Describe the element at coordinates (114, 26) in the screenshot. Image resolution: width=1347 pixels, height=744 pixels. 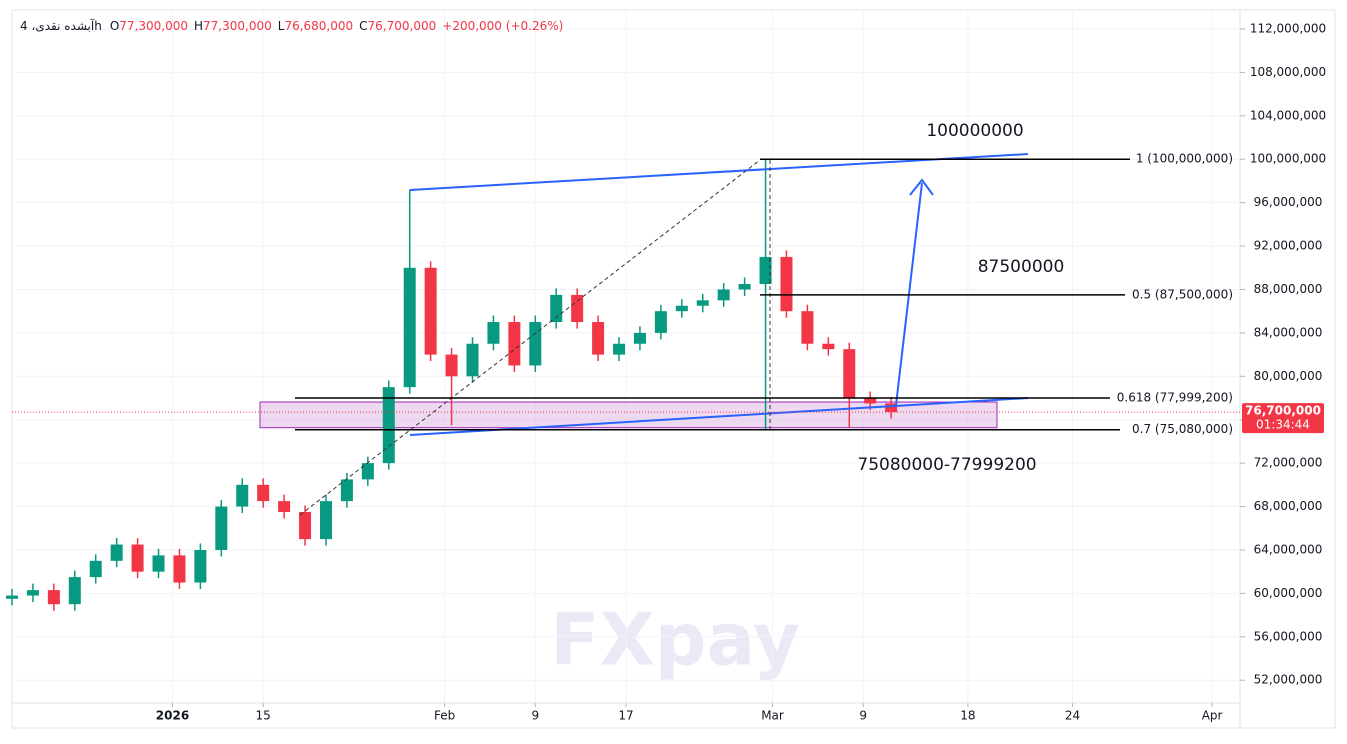
I see `ohlc-prefix: O` at that location.